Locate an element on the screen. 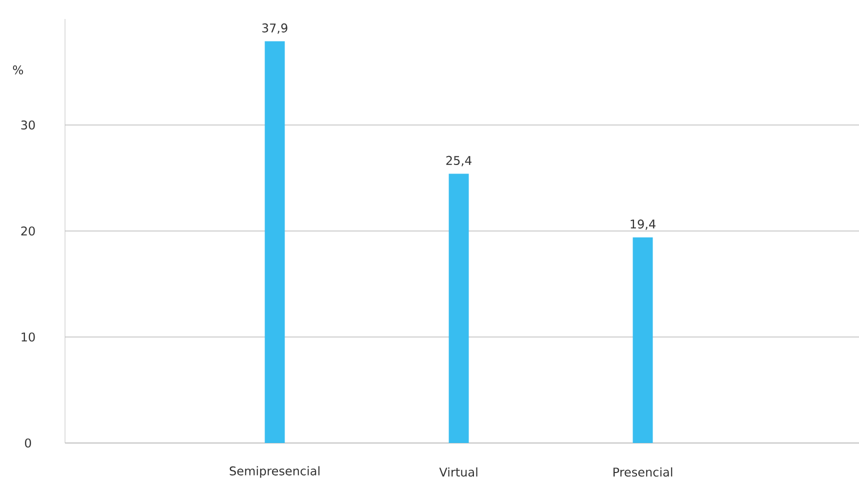  x-tick-label: Virtual is located at coordinates (458, 472).